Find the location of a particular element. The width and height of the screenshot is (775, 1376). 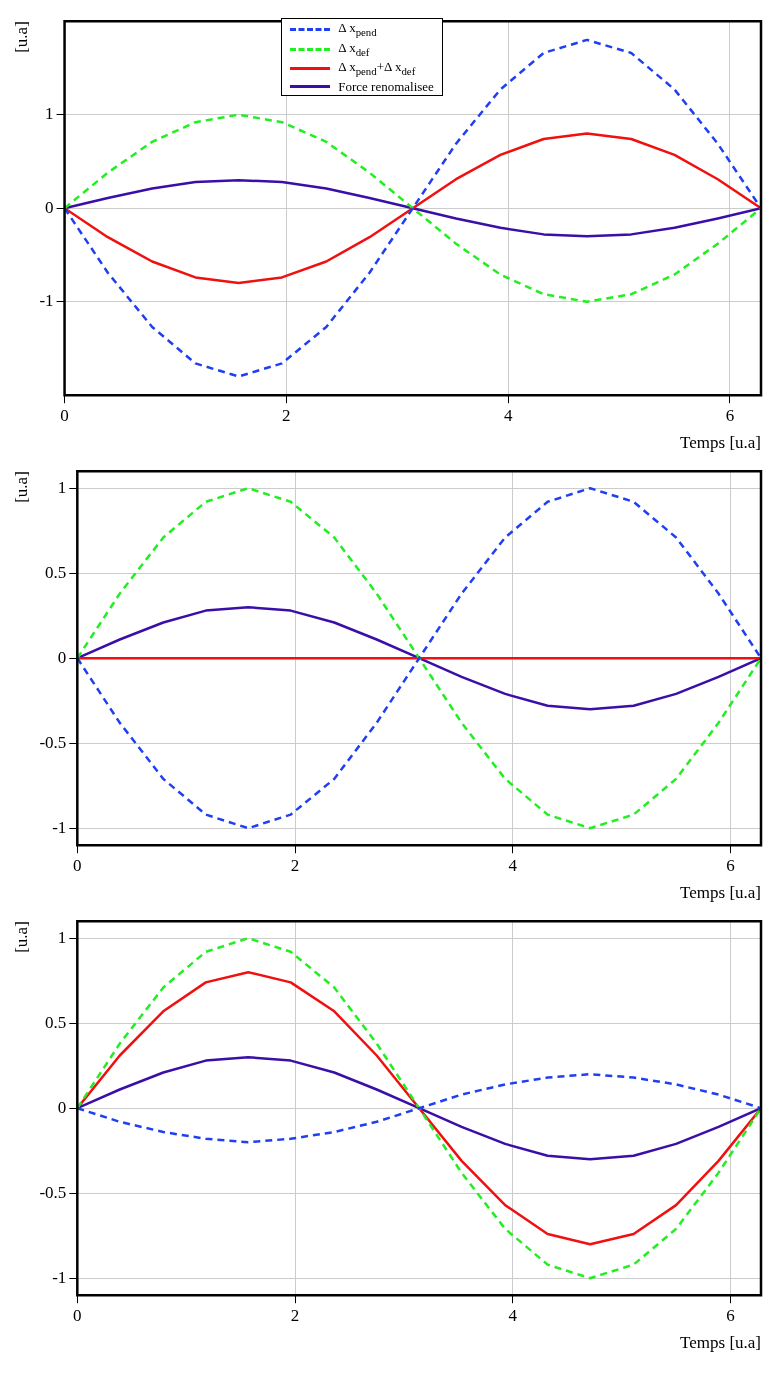

legend-label: Δ x$_{def}$ is located at coordinates (354, 49).